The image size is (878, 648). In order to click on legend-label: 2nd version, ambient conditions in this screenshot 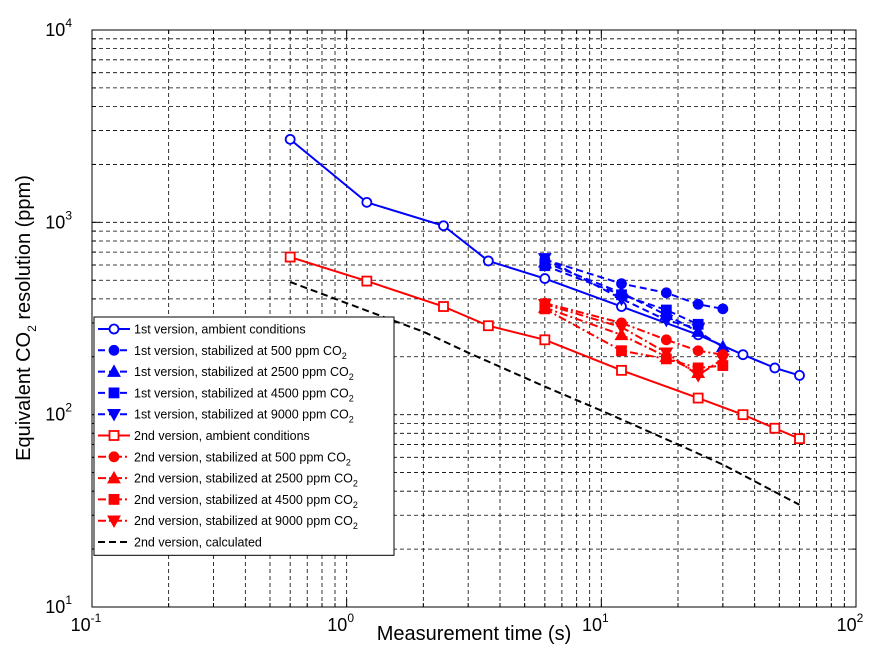, I will do `click(222, 436)`.